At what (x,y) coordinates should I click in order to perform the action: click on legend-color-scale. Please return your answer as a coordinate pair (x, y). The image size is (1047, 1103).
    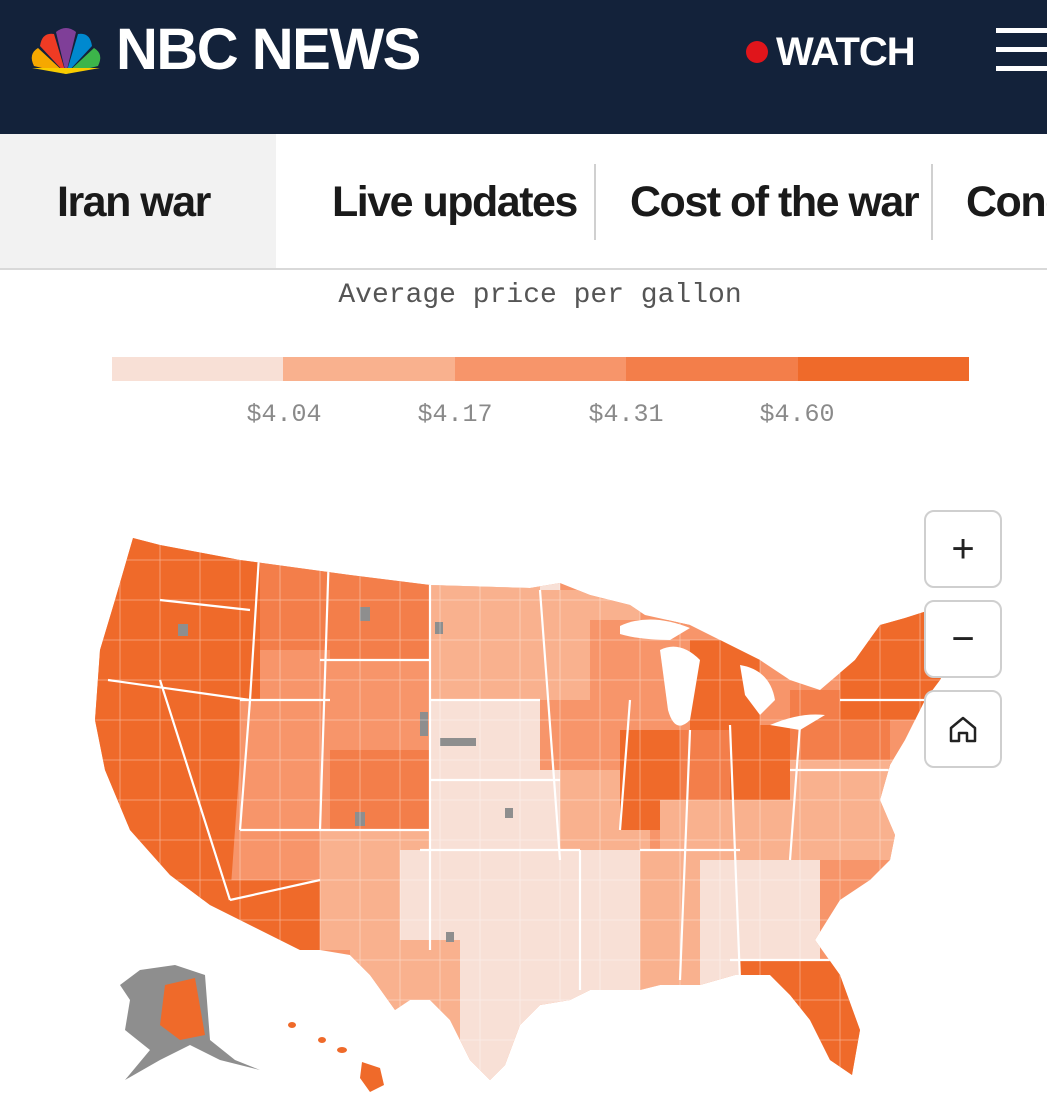
    Looking at the image, I should click on (541, 369).